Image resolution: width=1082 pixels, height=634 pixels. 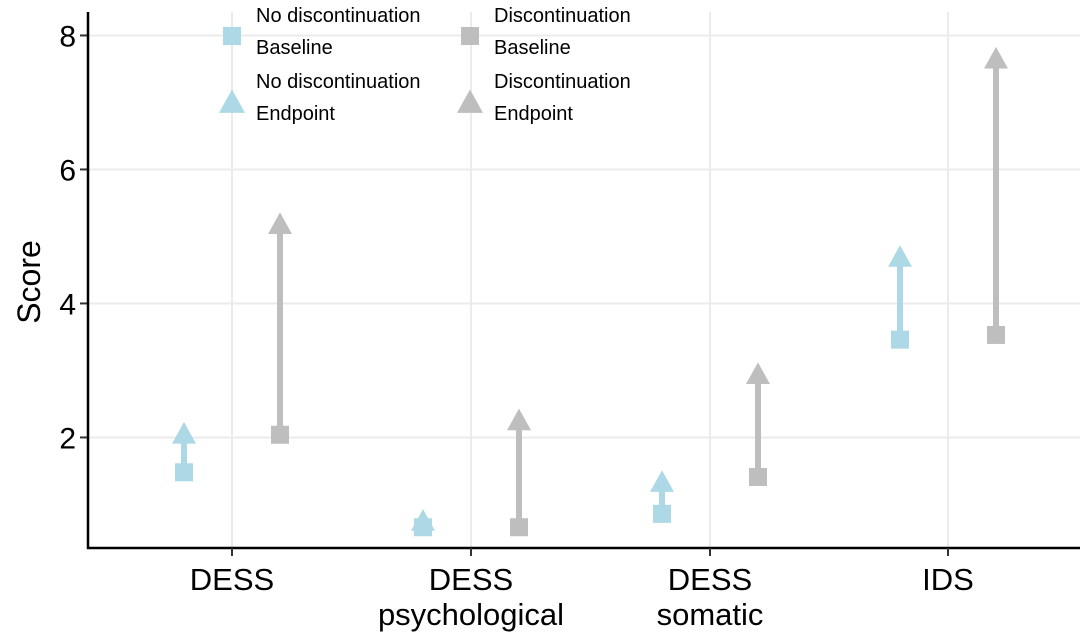 What do you see at coordinates (67, 438) in the screenshot?
I see `y-tick-label: 2` at bounding box center [67, 438].